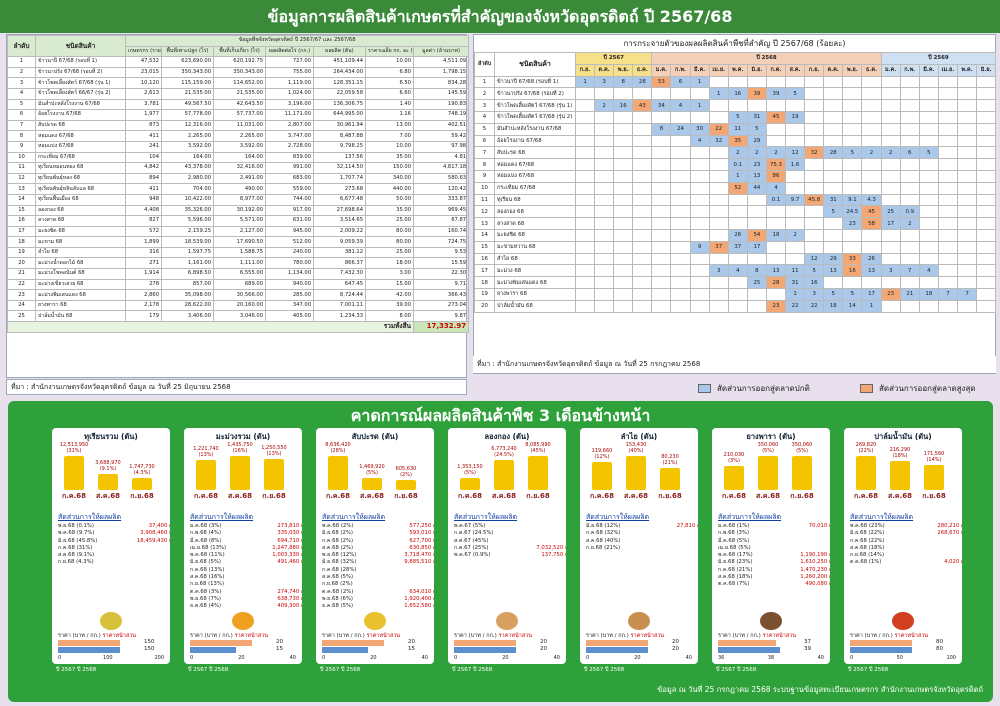 This screenshot has width=1000, height=706. What do you see at coordinates (757, 636) in the screenshot?
I see `price-label: ราคา (บาท / กก.) ราคาหน้าสวน` at bounding box center [757, 636].